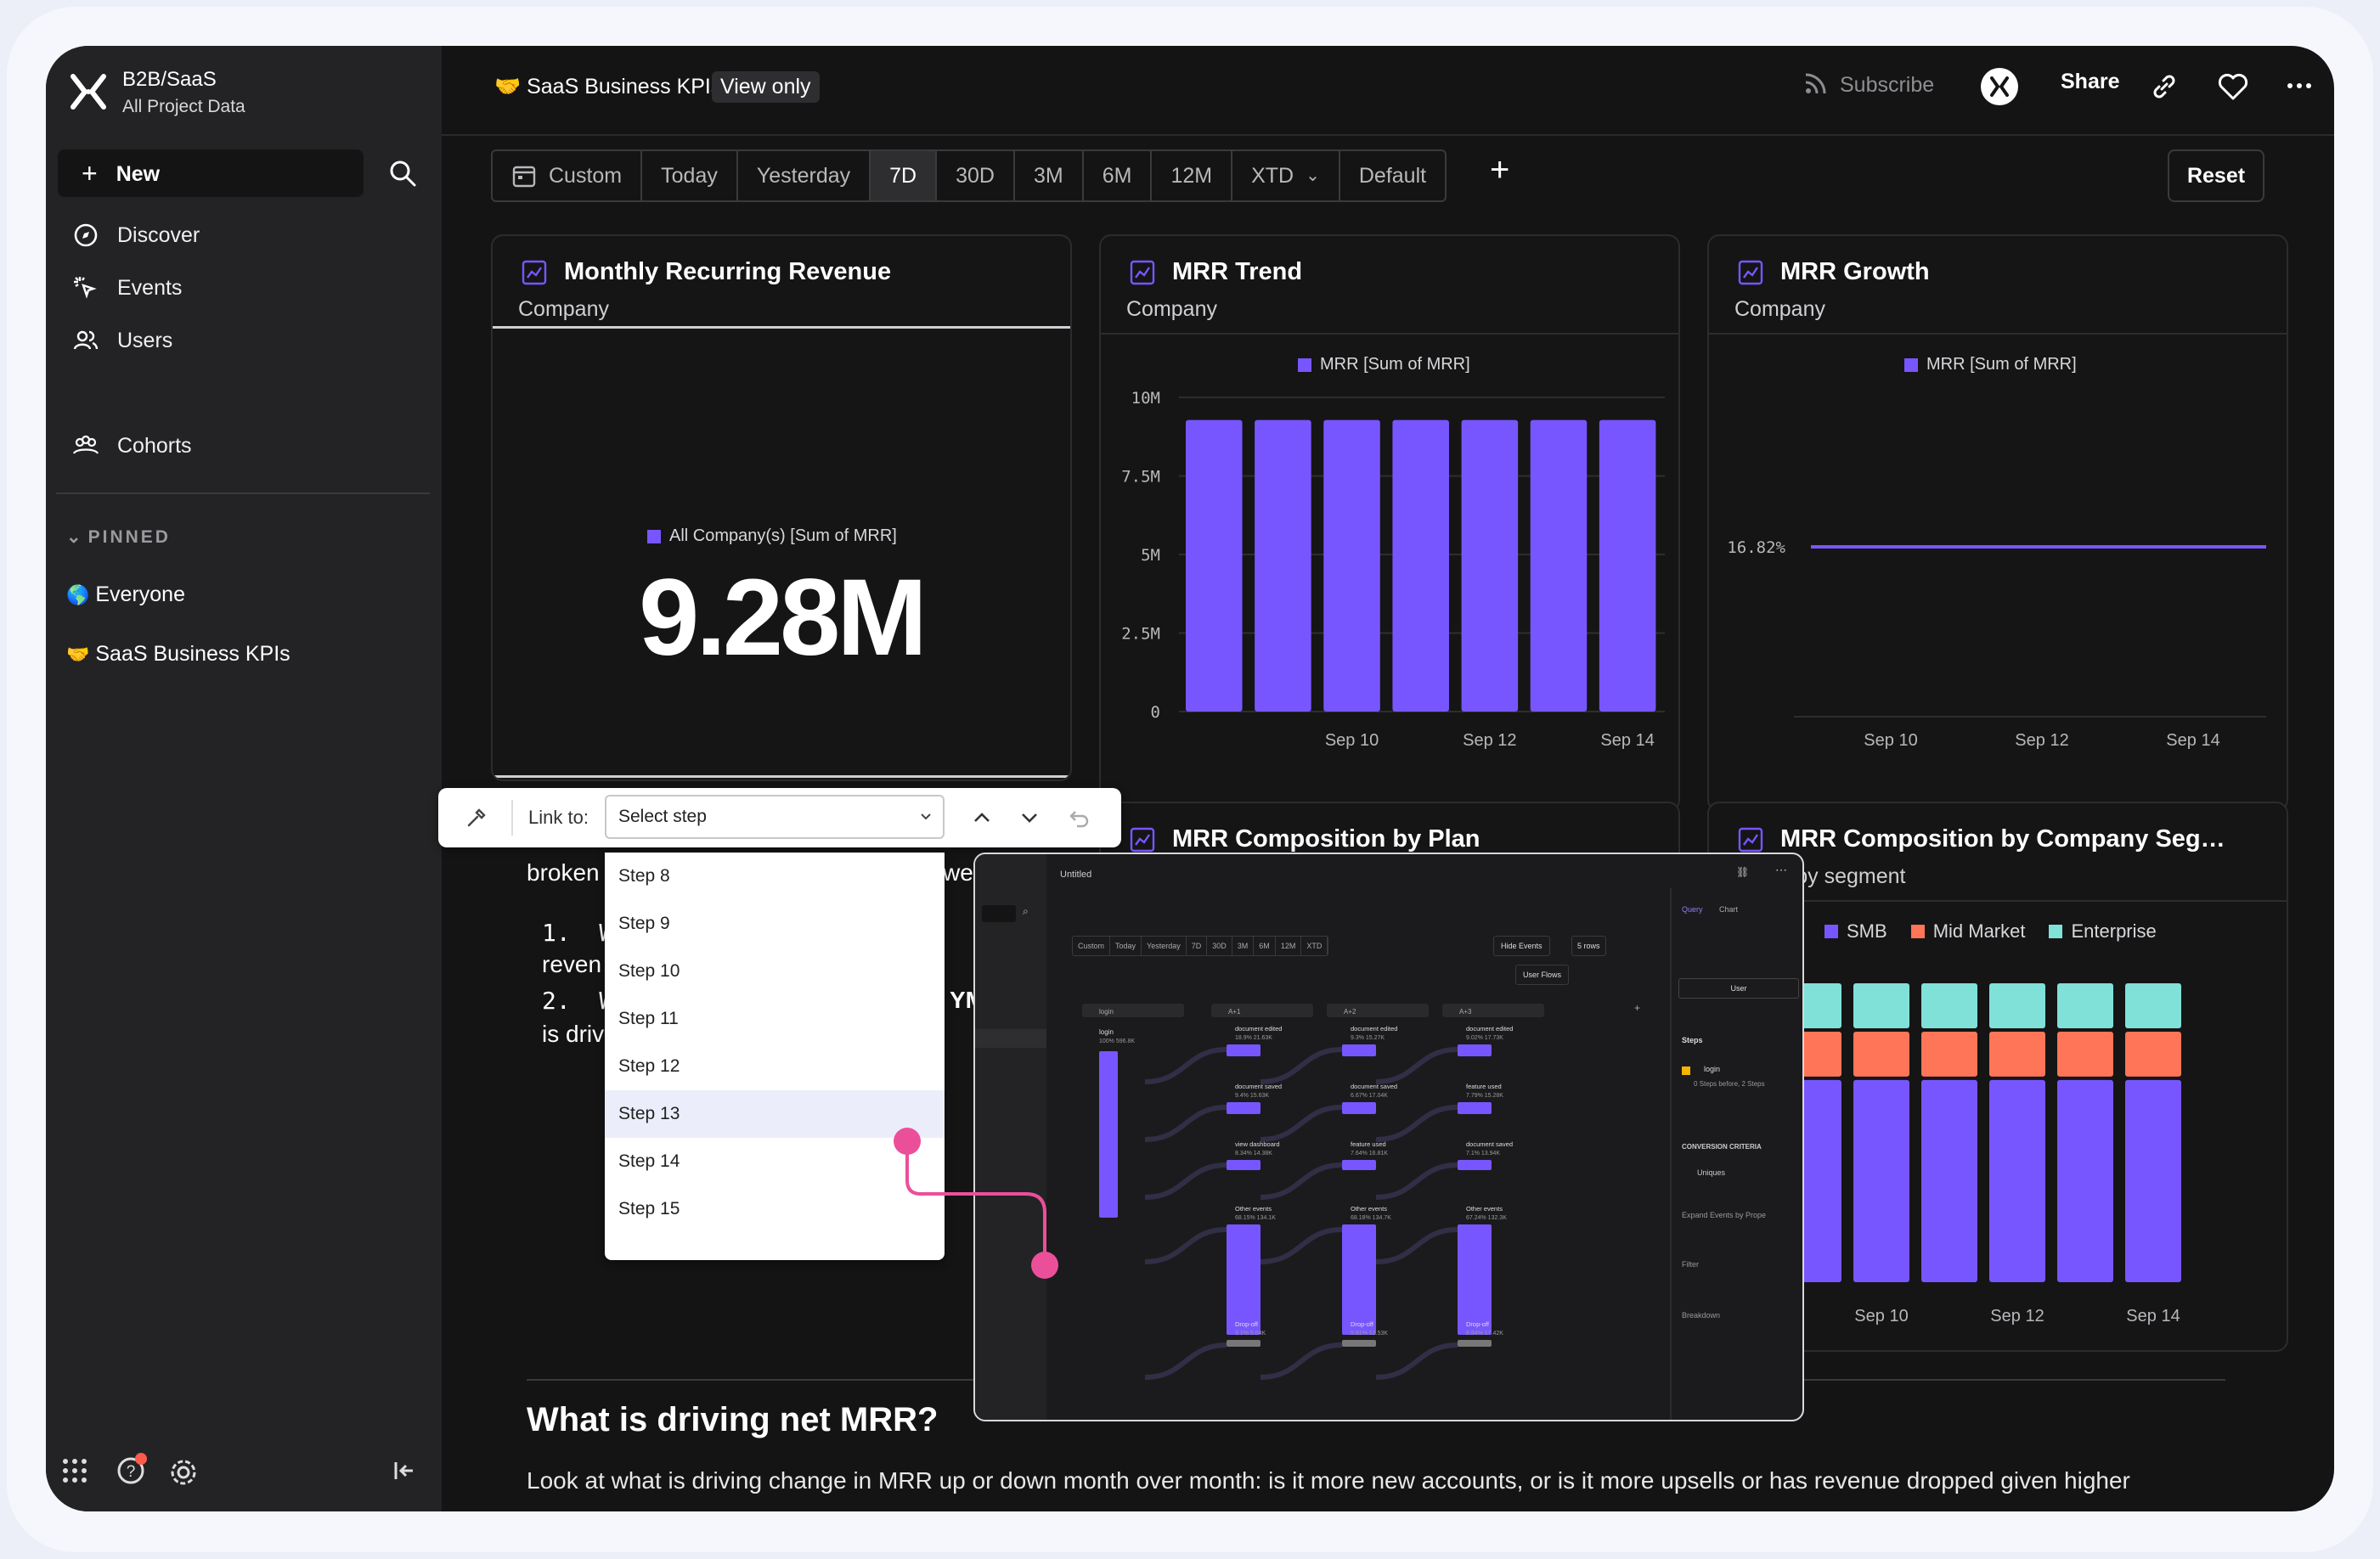  What do you see at coordinates (150, 288) in the screenshot?
I see `sidebar-item-label: Events` at bounding box center [150, 288].